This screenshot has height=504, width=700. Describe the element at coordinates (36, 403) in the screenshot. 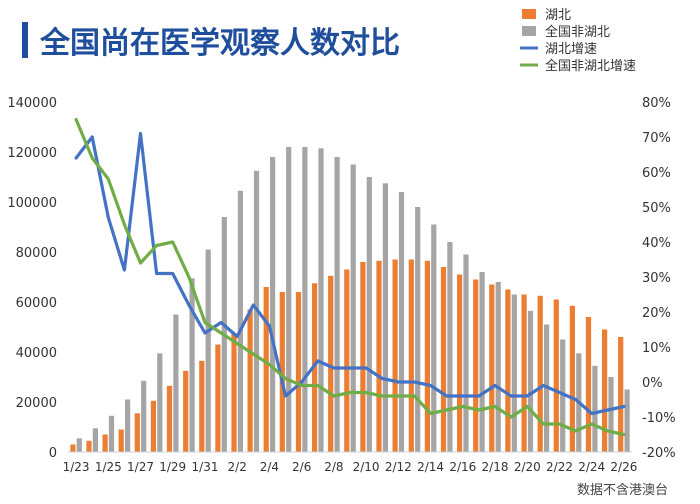

I see `y-left-tick-label: 20000` at that location.